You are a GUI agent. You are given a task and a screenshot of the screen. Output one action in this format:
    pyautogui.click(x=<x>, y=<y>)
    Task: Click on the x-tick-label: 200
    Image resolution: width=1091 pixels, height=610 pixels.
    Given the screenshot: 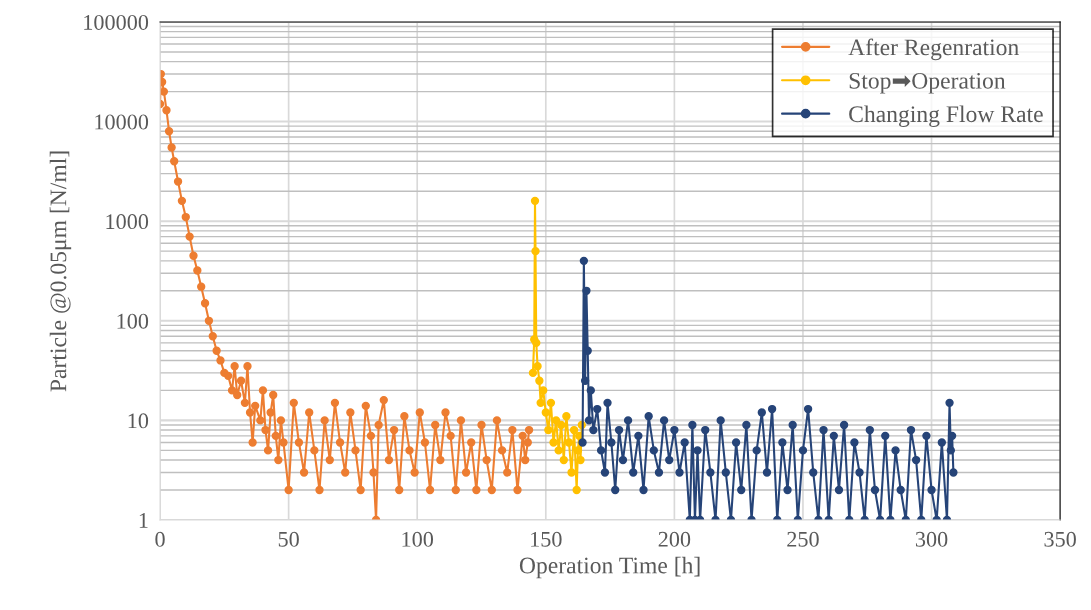 What is the action you would take?
    pyautogui.click(x=674, y=539)
    